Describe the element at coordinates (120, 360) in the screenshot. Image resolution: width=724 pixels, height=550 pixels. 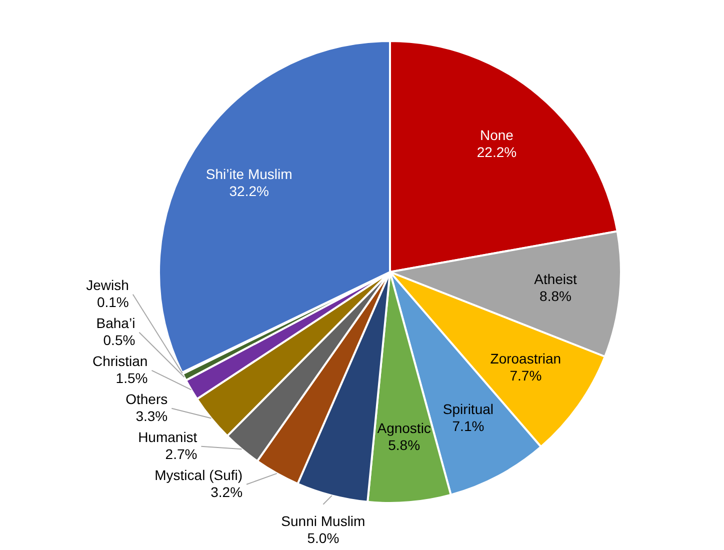
I see `slice-label: Christian` at that location.